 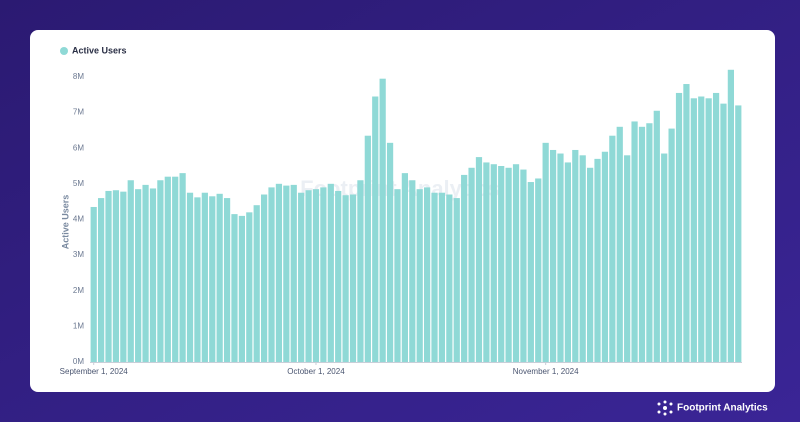 What do you see at coordinates (64, 51) in the screenshot?
I see `legend-marker` at bounding box center [64, 51].